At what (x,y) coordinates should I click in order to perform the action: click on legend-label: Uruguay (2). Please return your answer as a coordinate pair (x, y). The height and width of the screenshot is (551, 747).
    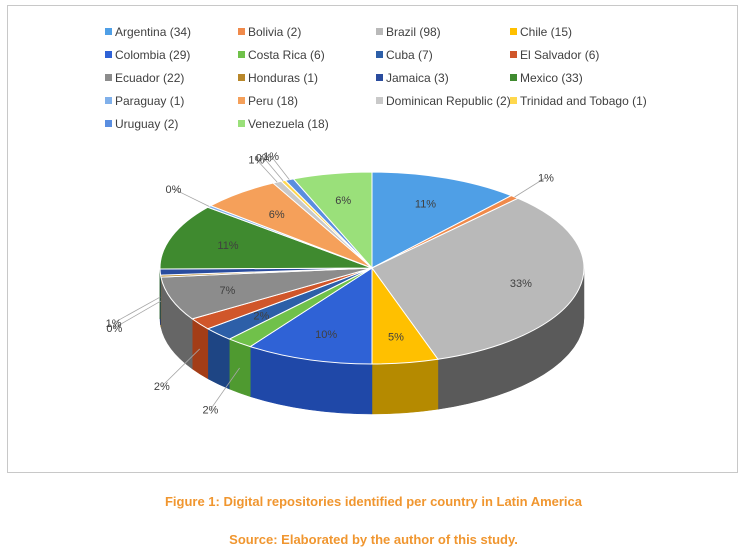
    Looking at the image, I should click on (147, 123).